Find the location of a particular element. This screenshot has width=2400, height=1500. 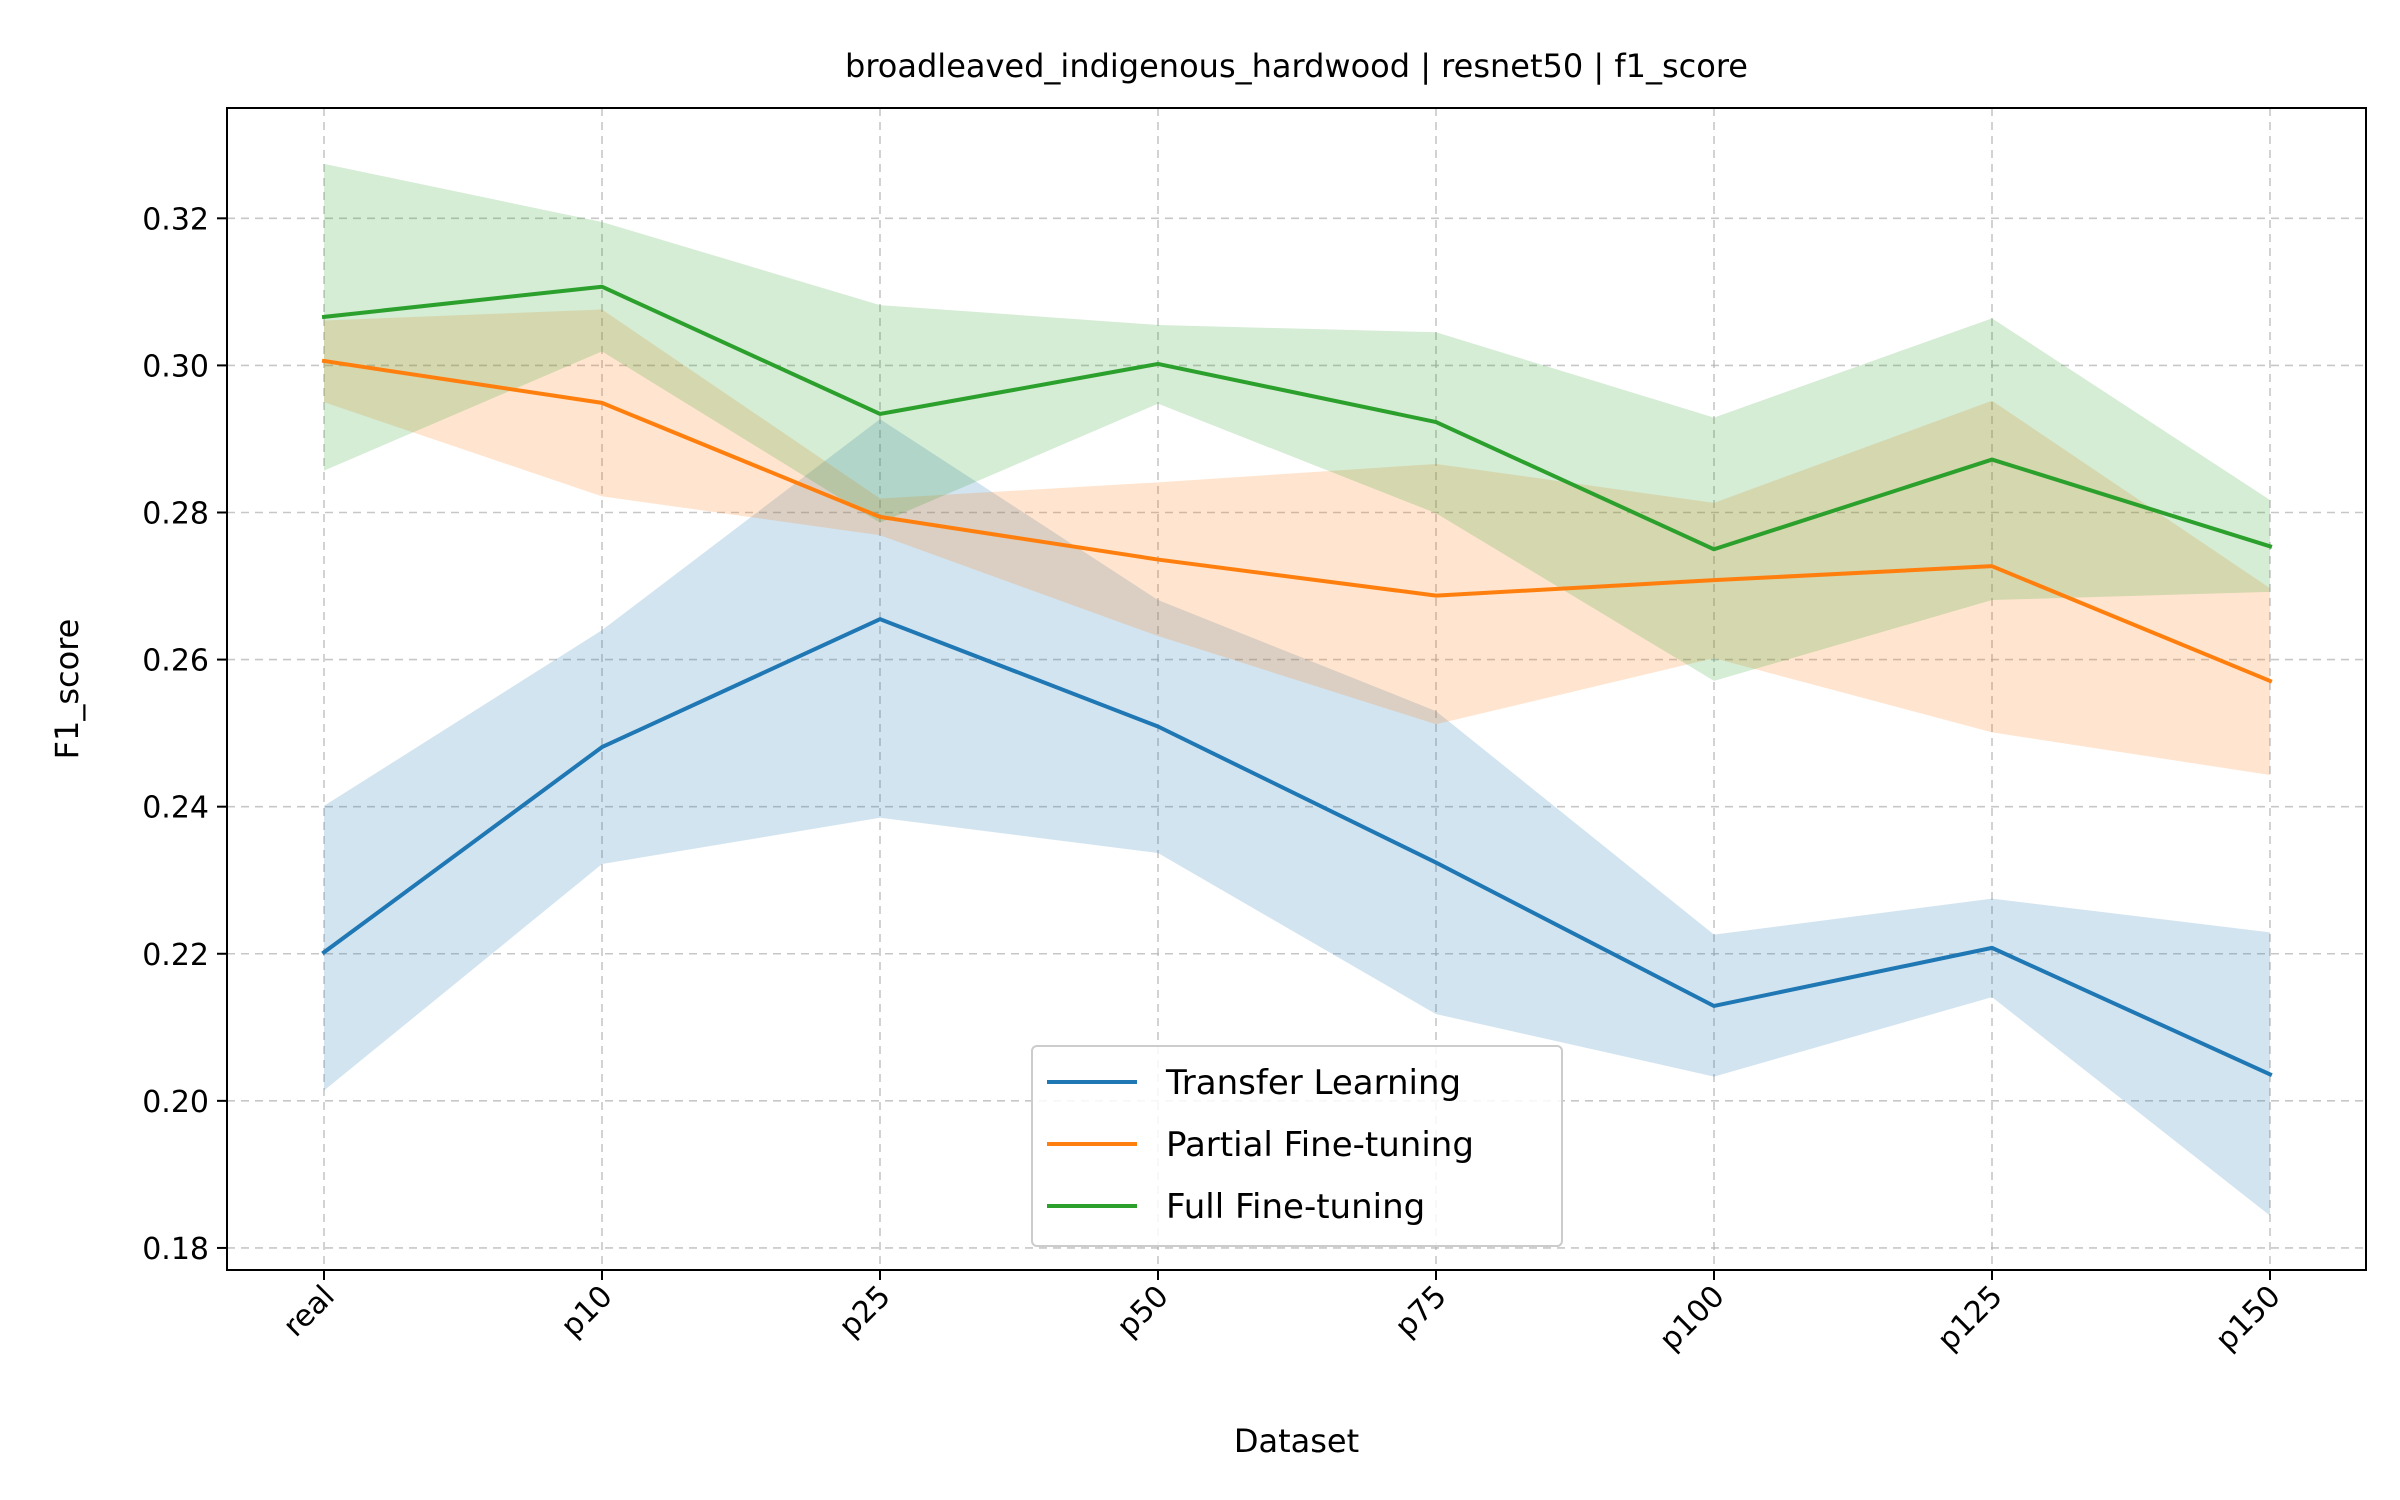

x-axis-label: Dataset is located at coordinates (1296, 1441).